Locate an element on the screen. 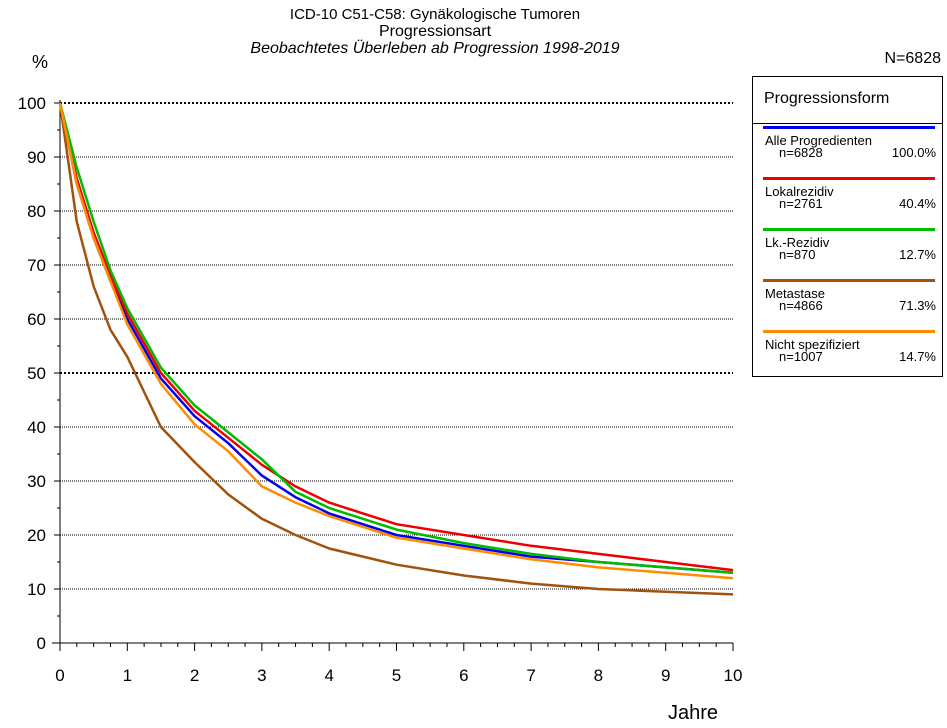 The height and width of the screenshot is (728, 947). legend-item-percent: 71.3% is located at coordinates (917, 305).